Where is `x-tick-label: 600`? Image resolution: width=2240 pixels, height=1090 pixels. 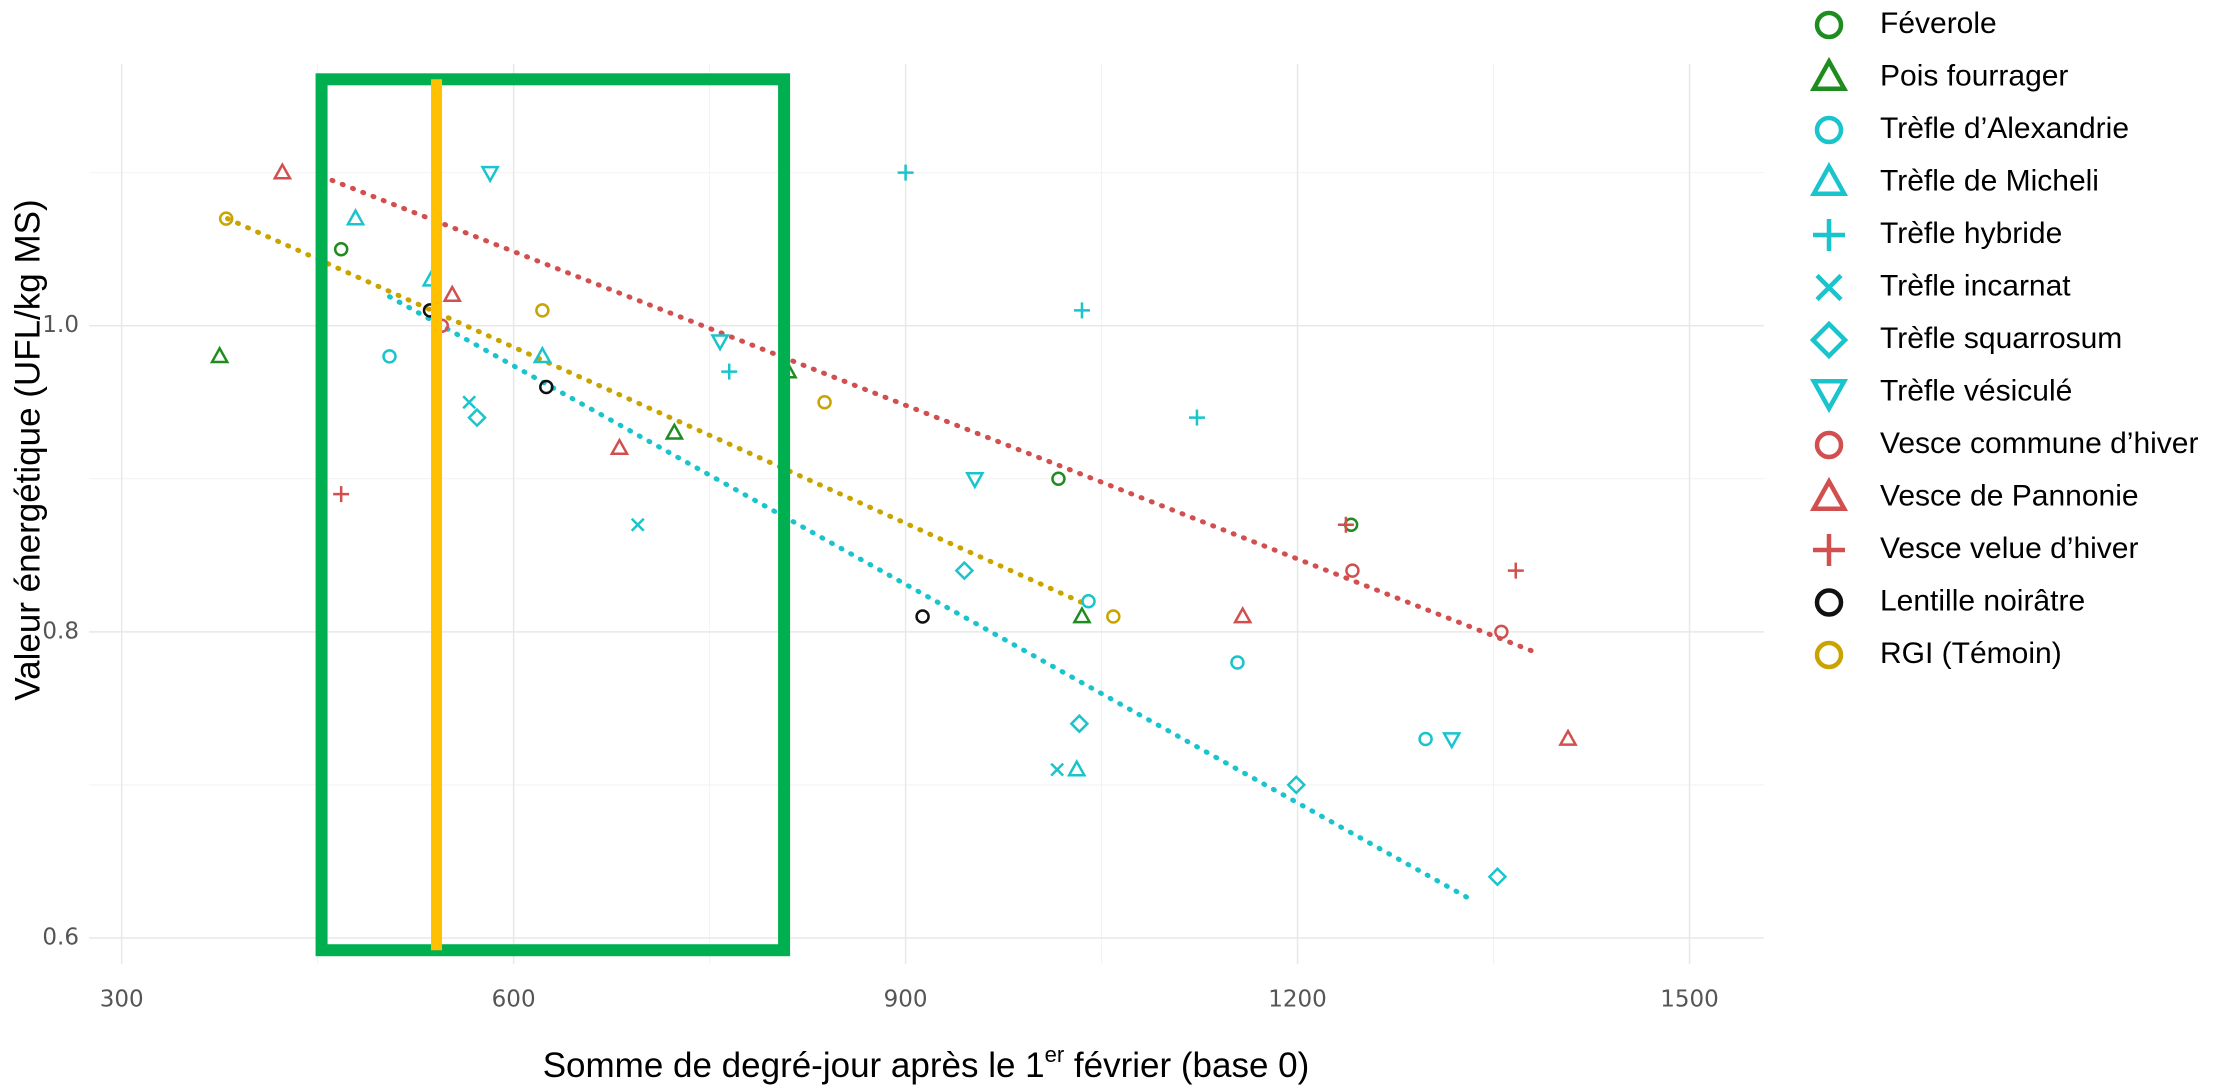
x-tick-label: 600 is located at coordinates (514, 1000).